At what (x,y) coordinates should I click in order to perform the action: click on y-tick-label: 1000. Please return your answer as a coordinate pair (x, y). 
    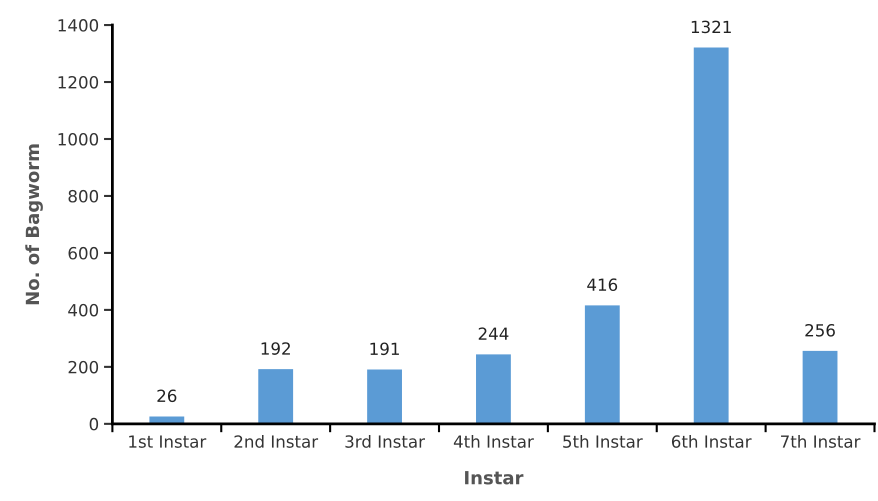
    Looking at the image, I should click on (78, 139).